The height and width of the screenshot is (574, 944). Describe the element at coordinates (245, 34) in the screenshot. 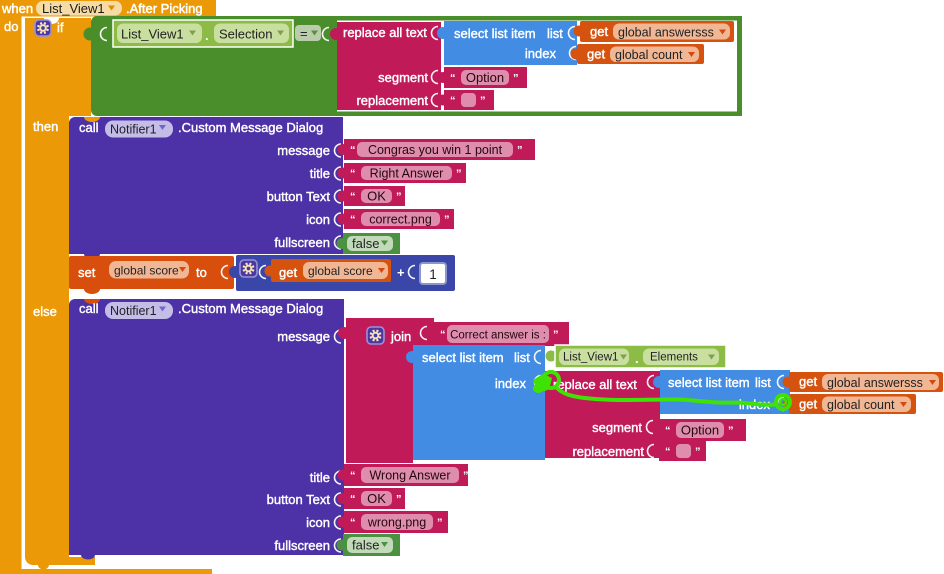

I see `svg-text: Selection` at that location.